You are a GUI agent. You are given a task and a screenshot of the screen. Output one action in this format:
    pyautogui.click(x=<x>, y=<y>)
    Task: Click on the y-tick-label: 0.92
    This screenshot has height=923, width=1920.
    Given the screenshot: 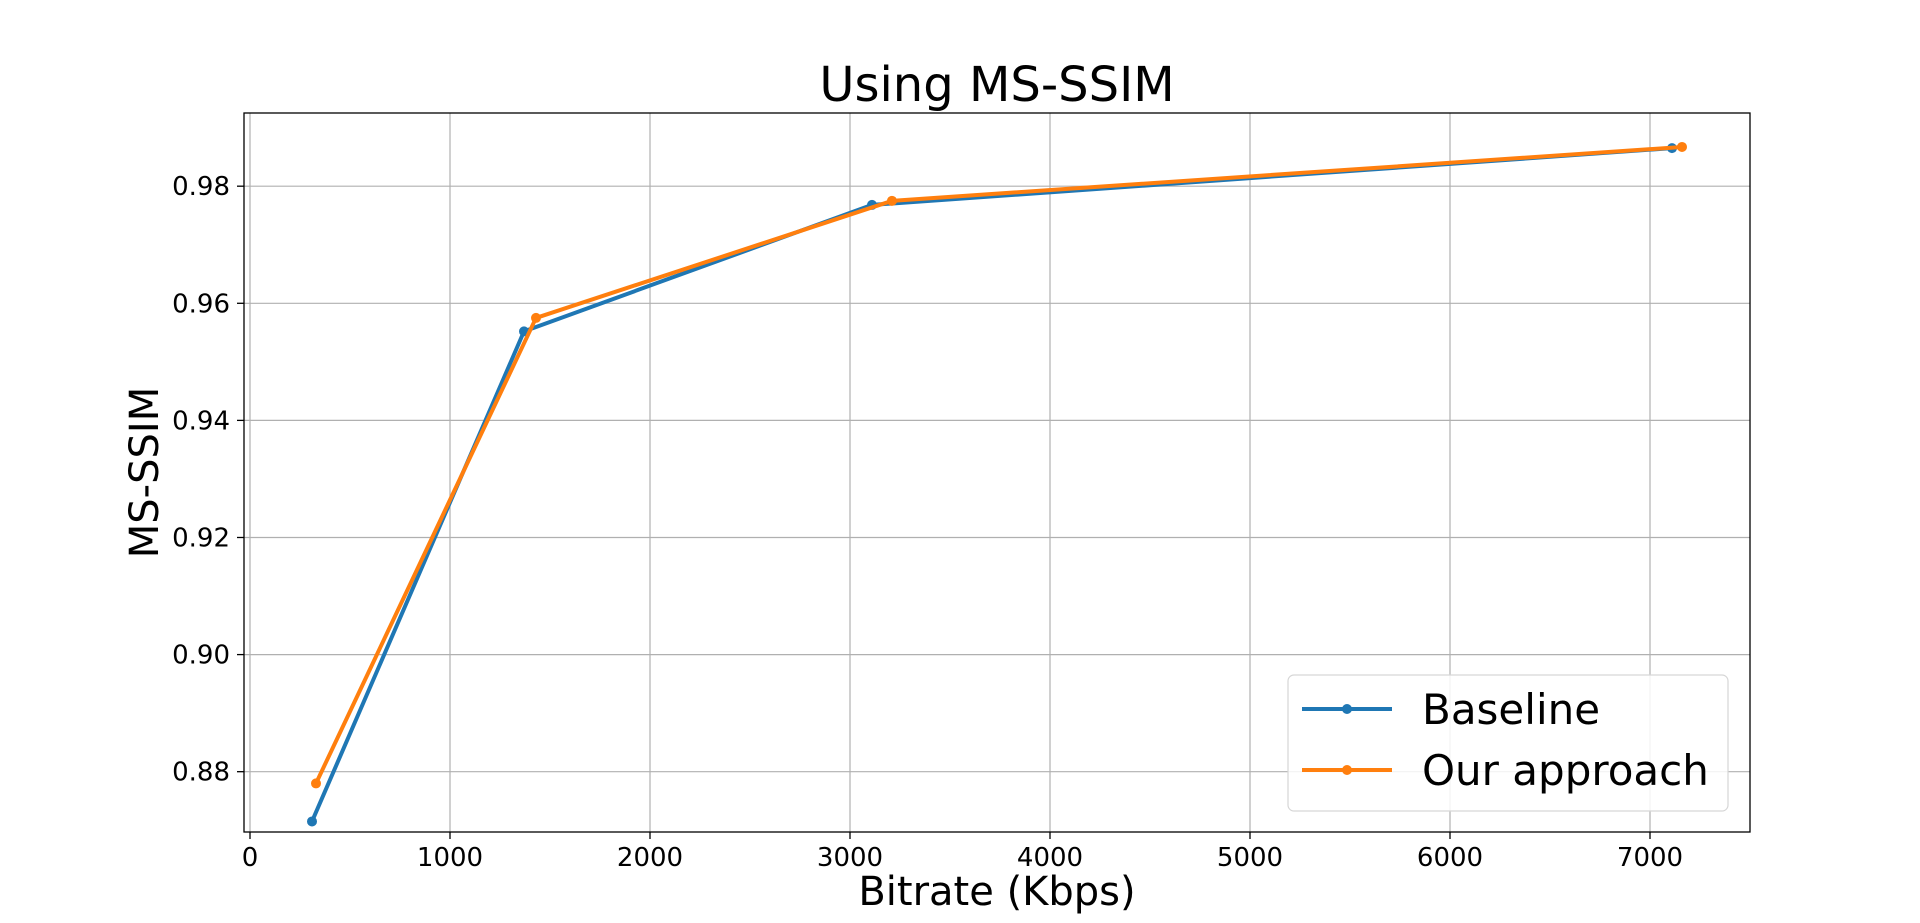 What is the action you would take?
    pyautogui.click(x=201, y=538)
    